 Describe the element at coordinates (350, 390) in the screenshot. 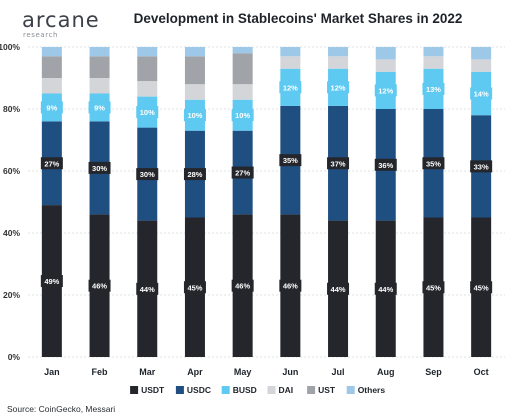

I see `legend-swatch-others` at that location.